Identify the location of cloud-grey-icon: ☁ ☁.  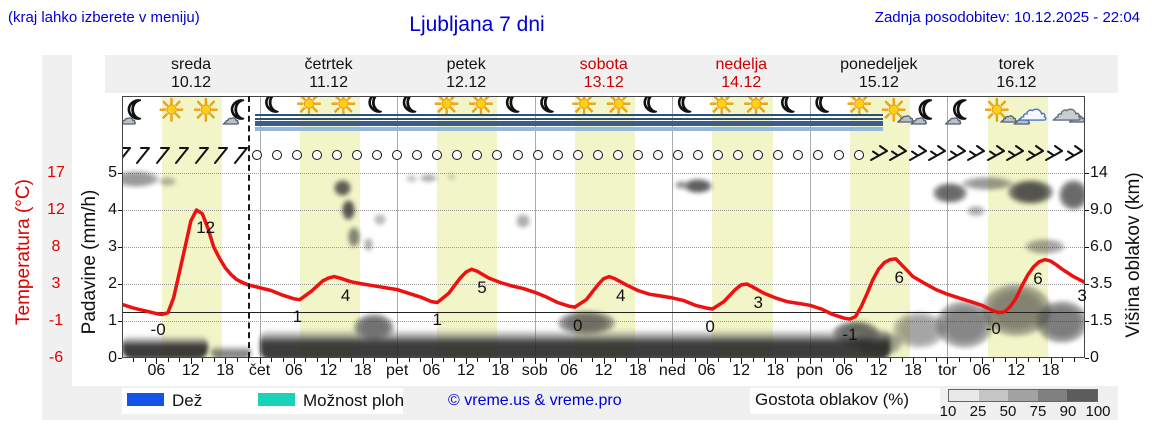
(1066, 114).